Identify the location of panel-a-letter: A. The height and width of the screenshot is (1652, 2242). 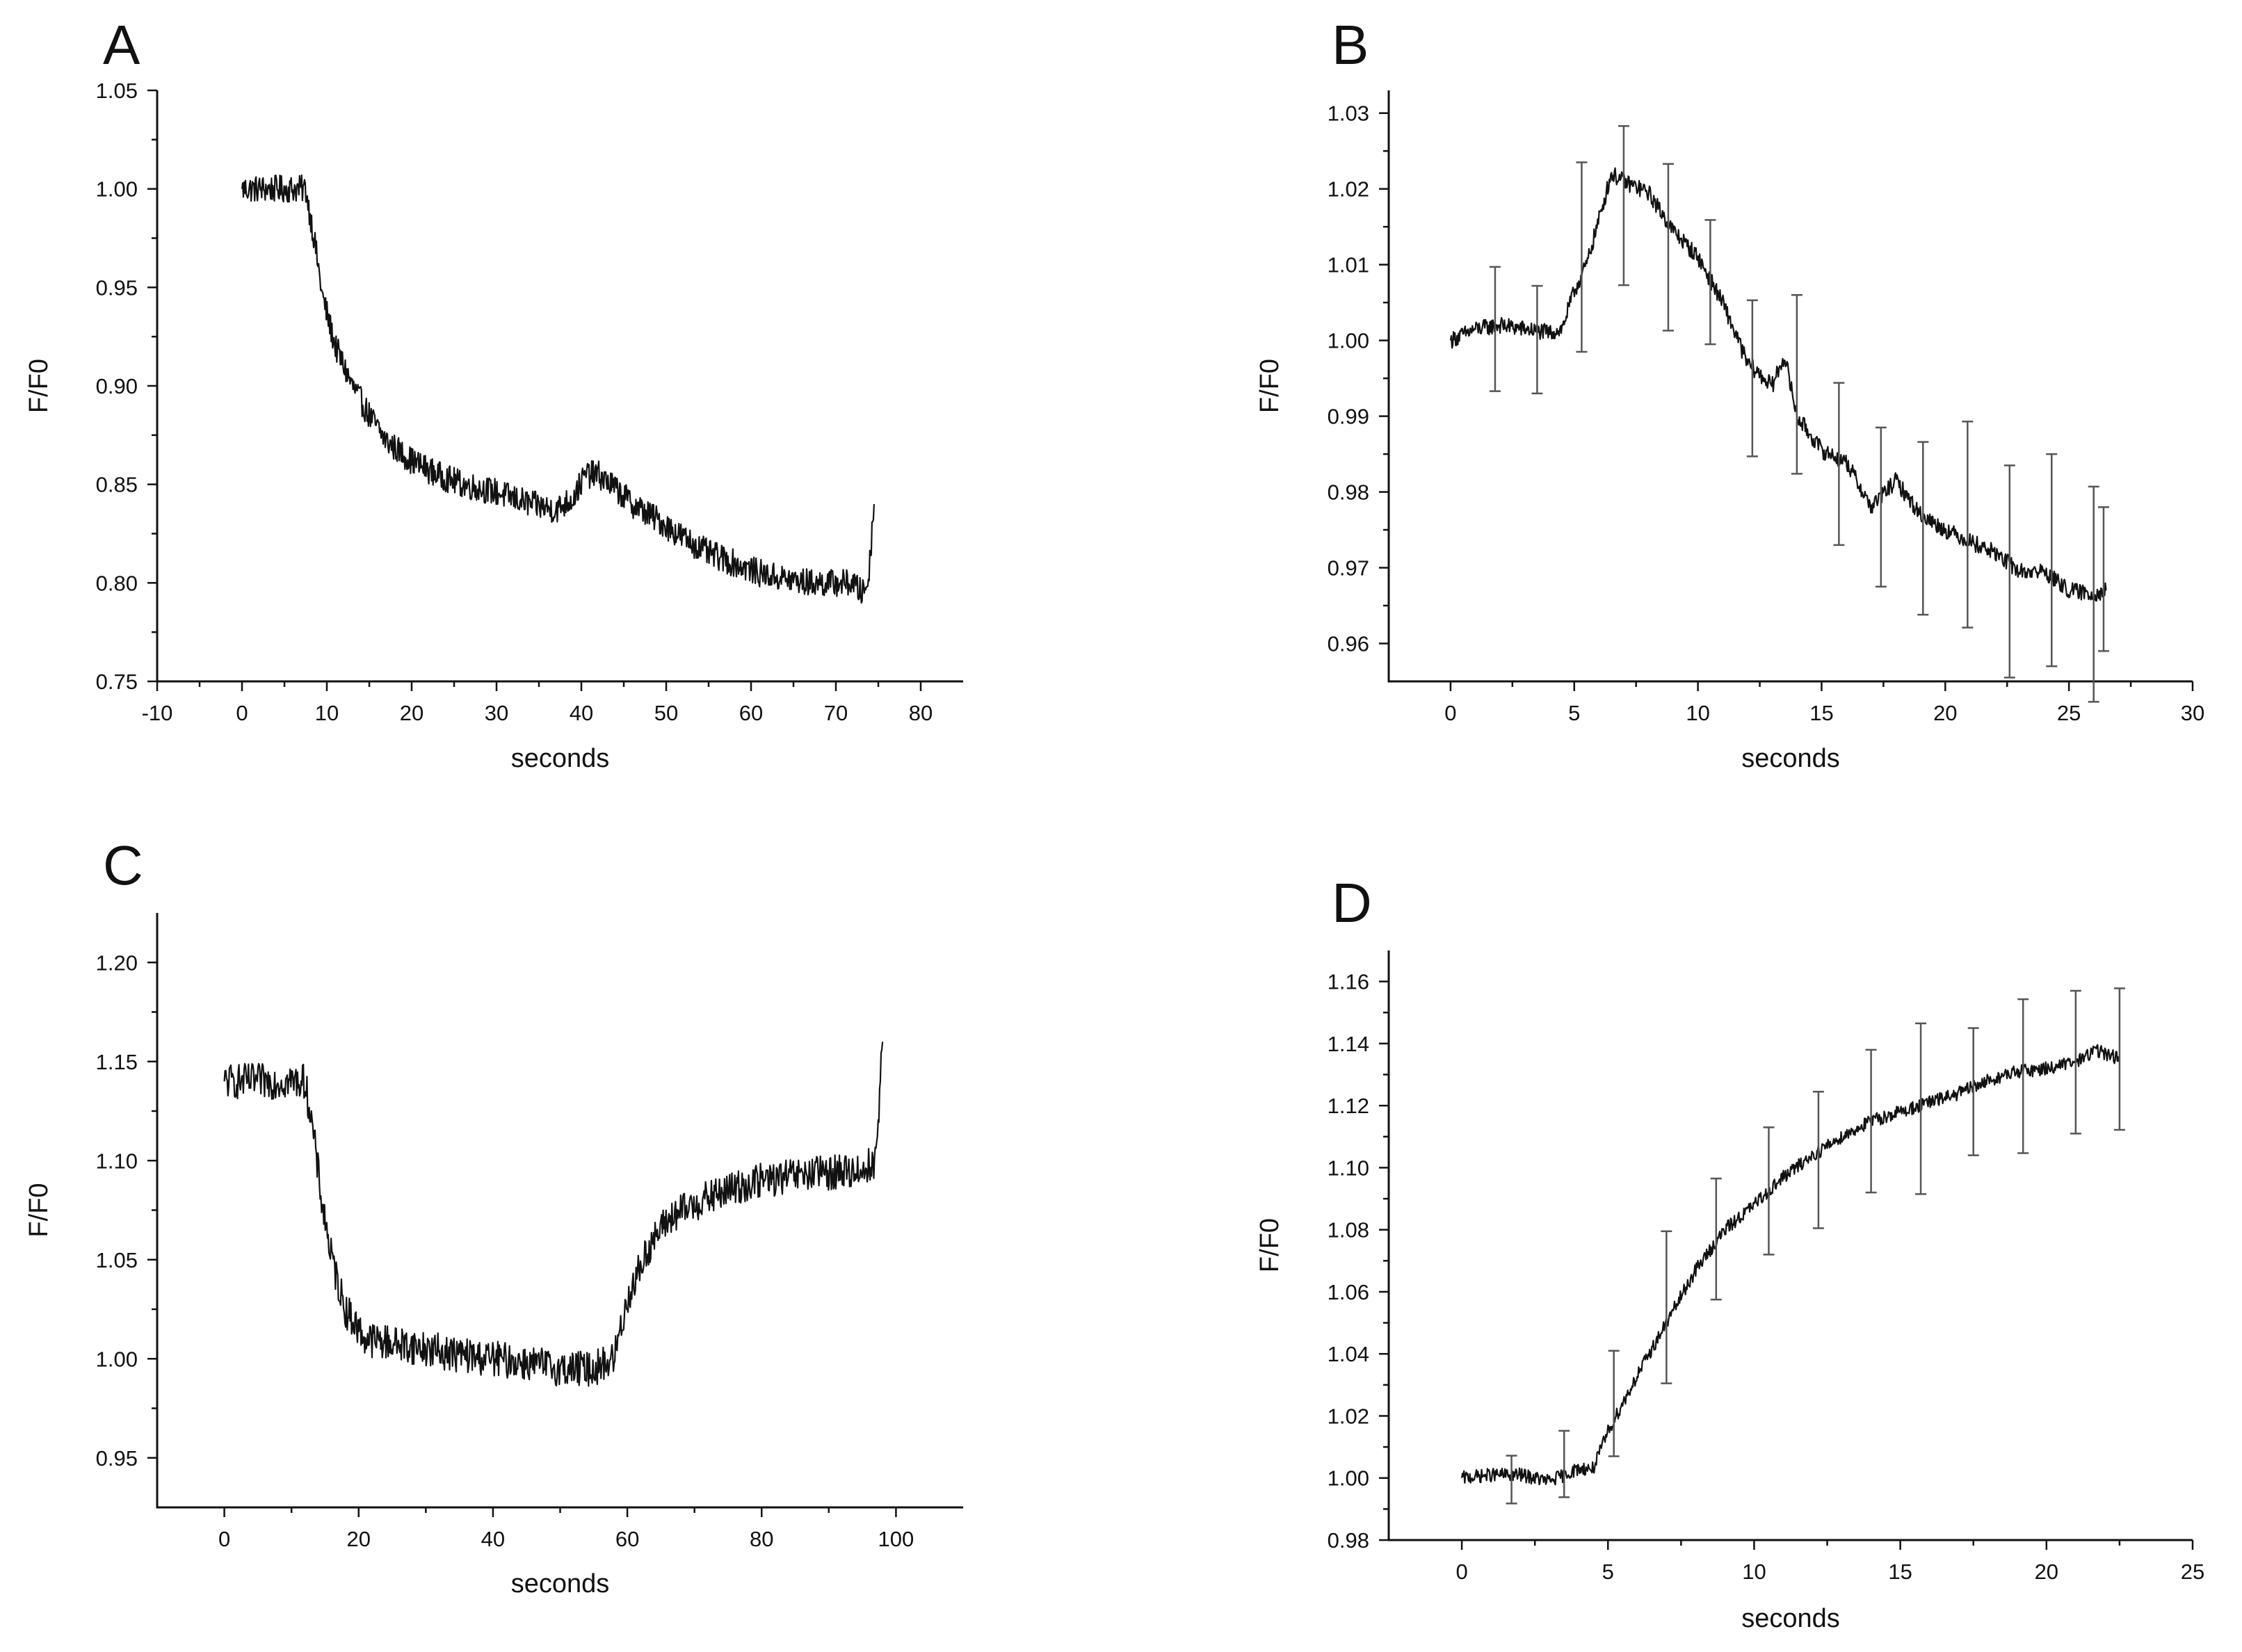
(121, 45).